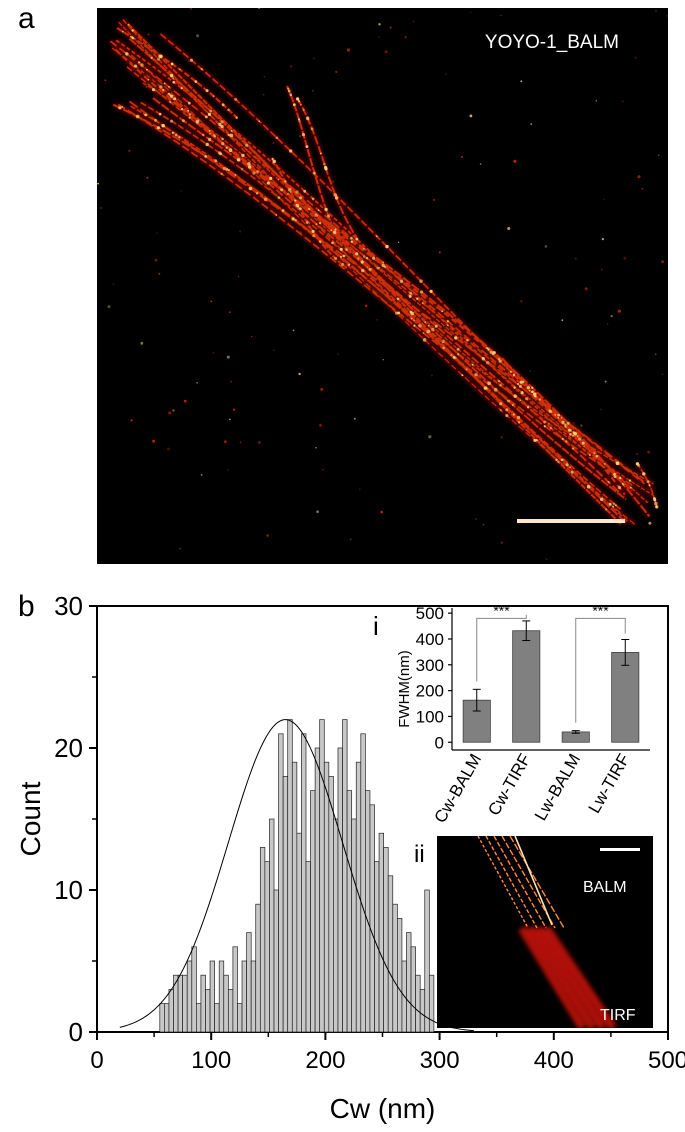  I want to click on inset-bar, so click(526, 686).